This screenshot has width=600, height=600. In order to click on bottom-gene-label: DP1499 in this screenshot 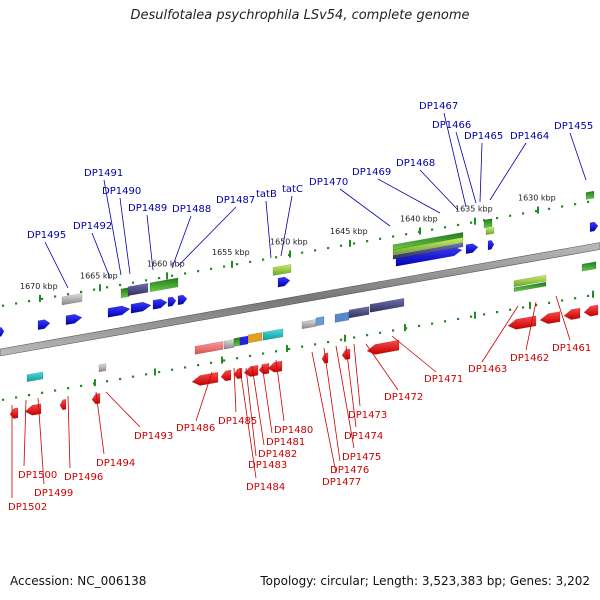, I will do `click(53, 493)`.